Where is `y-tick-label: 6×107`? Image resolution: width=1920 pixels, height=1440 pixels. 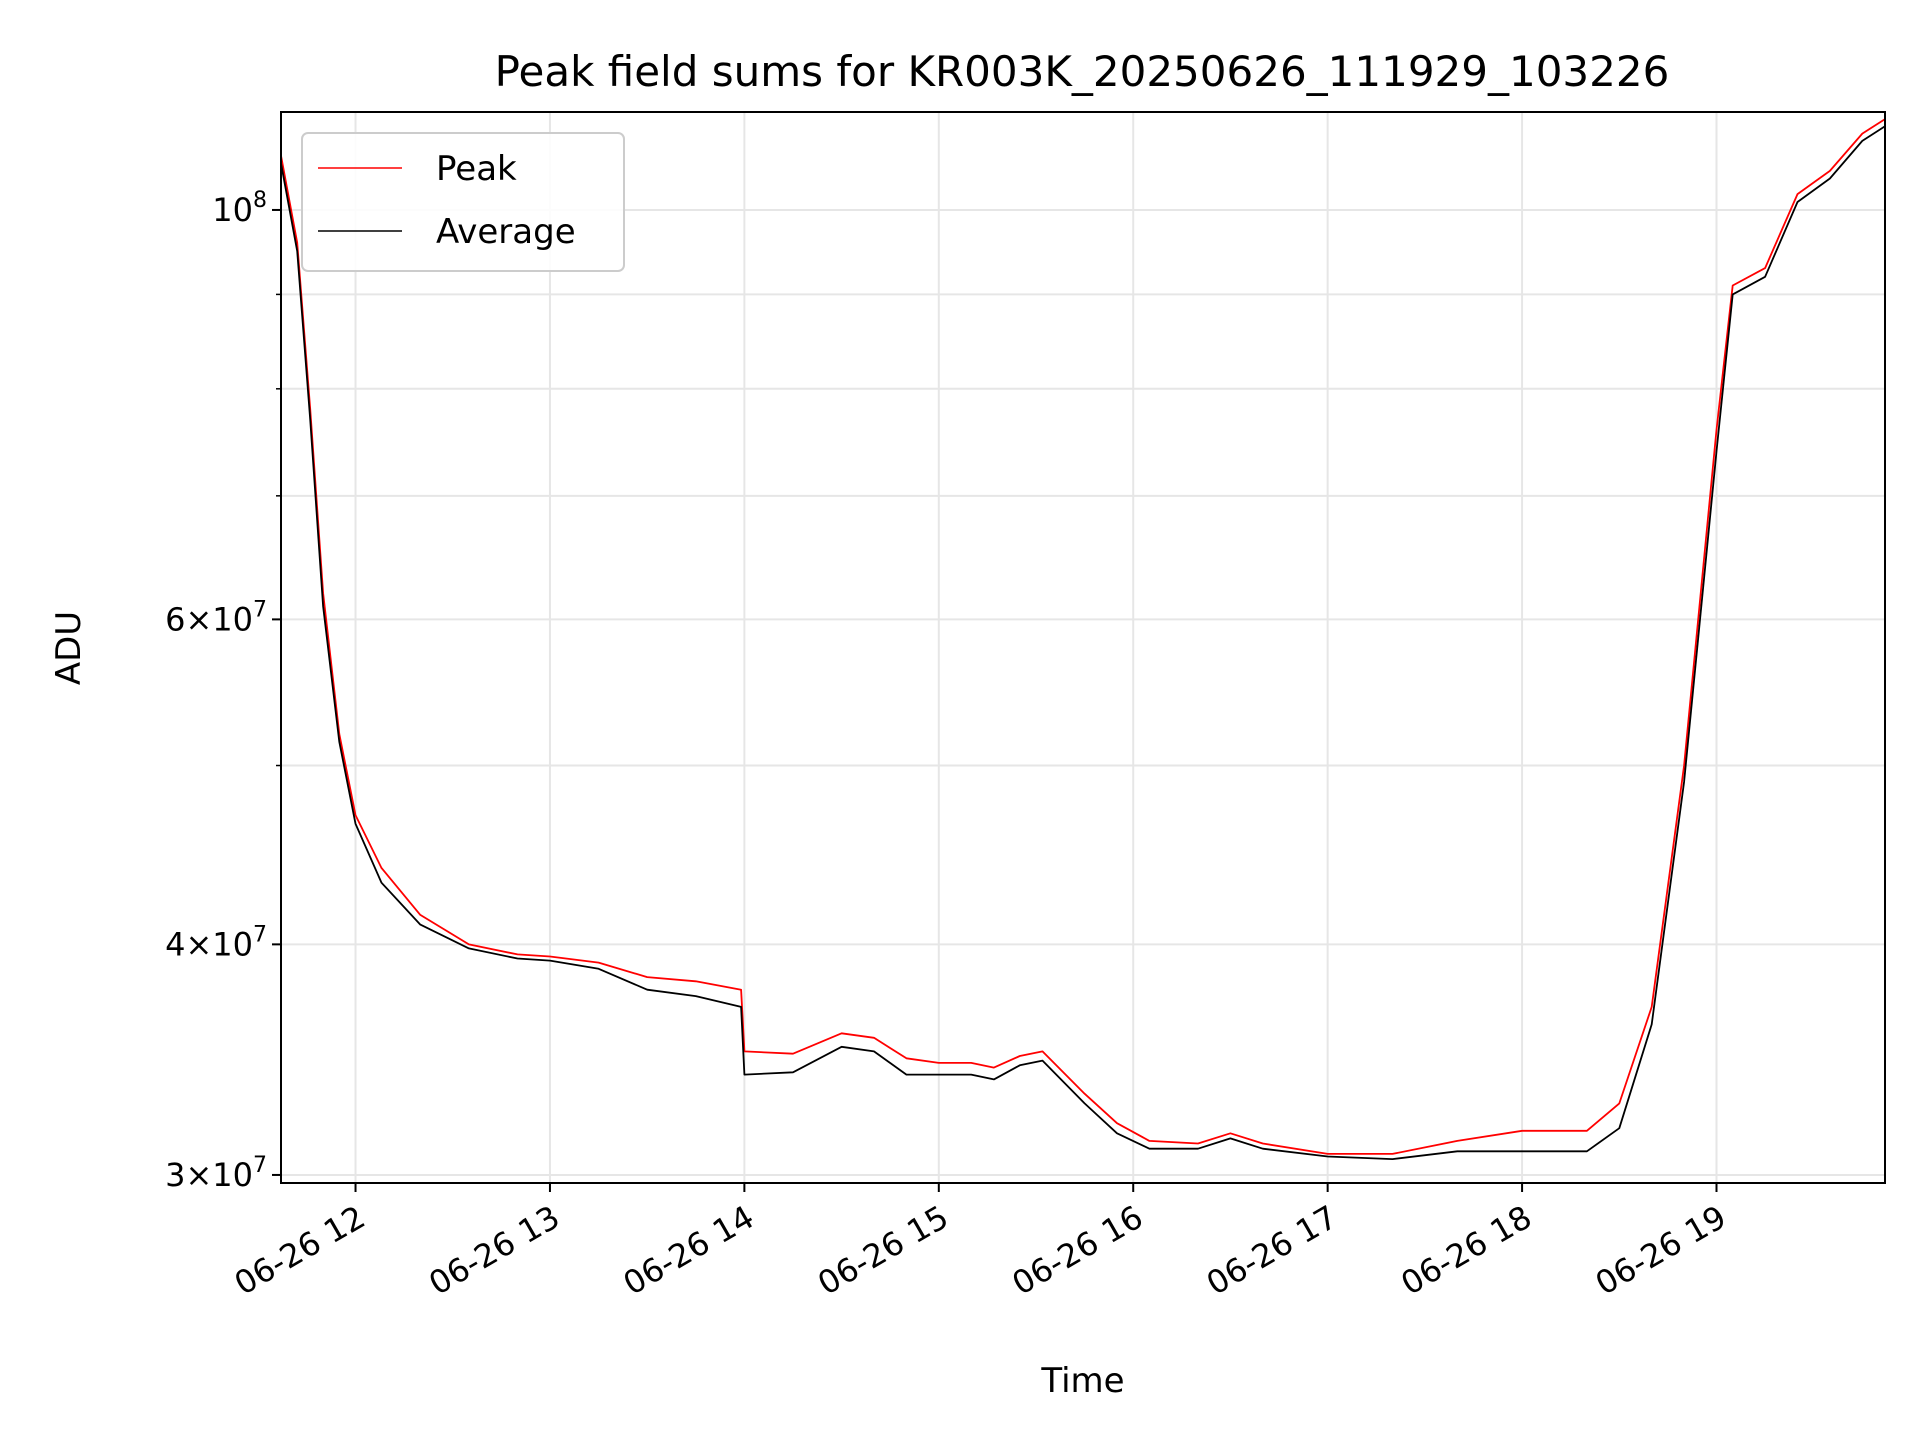
y-tick-label: 6×107 is located at coordinates (216, 617).